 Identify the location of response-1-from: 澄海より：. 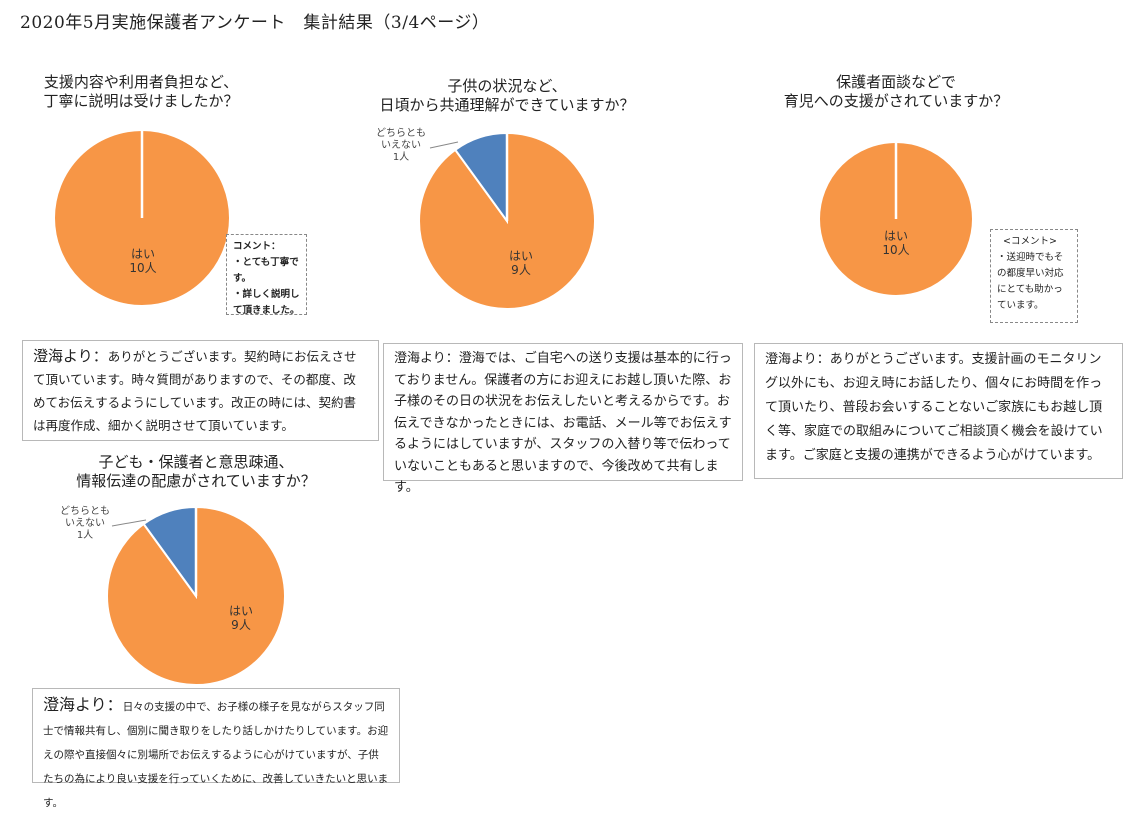
(70, 356).